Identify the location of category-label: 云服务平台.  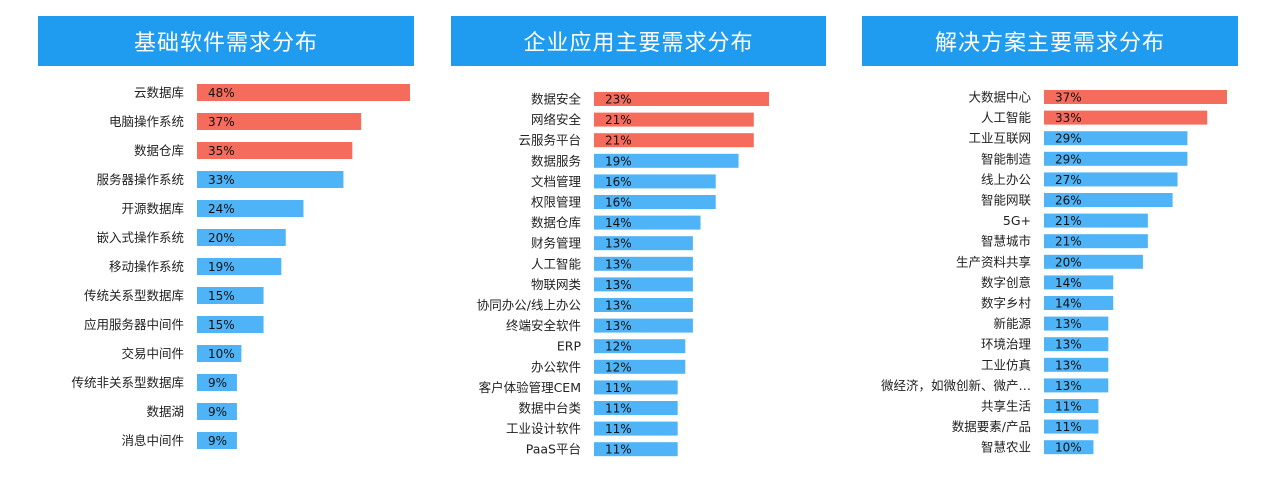
(549, 140).